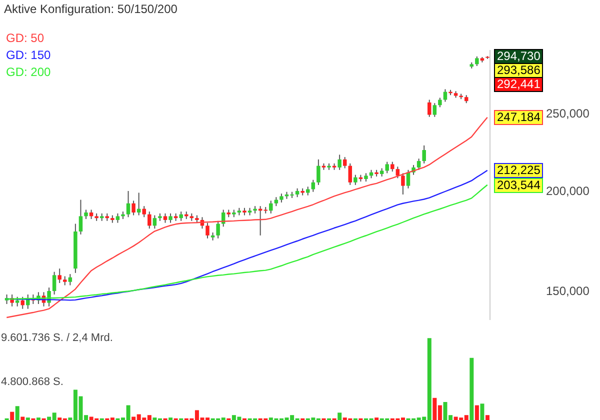 The height and width of the screenshot is (420, 600). I want to click on text: 203,544, so click(519, 185).